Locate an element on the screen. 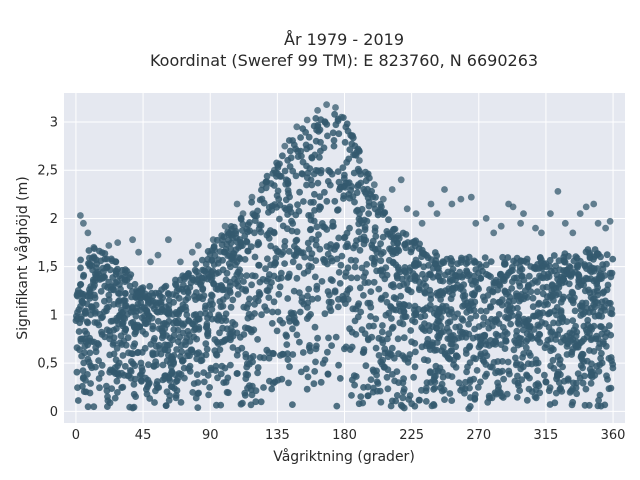 Image resolution: width=640 pixels, height=480 pixels. y-axis-title: Signifikant våghöjd (m) is located at coordinates (22, 257).